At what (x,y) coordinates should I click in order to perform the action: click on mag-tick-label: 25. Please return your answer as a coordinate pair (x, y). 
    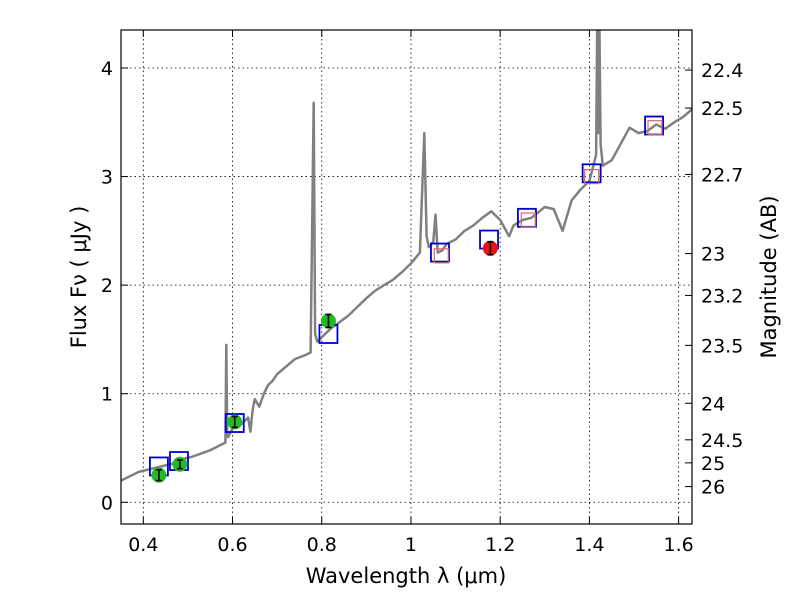
    Looking at the image, I should click on (713, 464).